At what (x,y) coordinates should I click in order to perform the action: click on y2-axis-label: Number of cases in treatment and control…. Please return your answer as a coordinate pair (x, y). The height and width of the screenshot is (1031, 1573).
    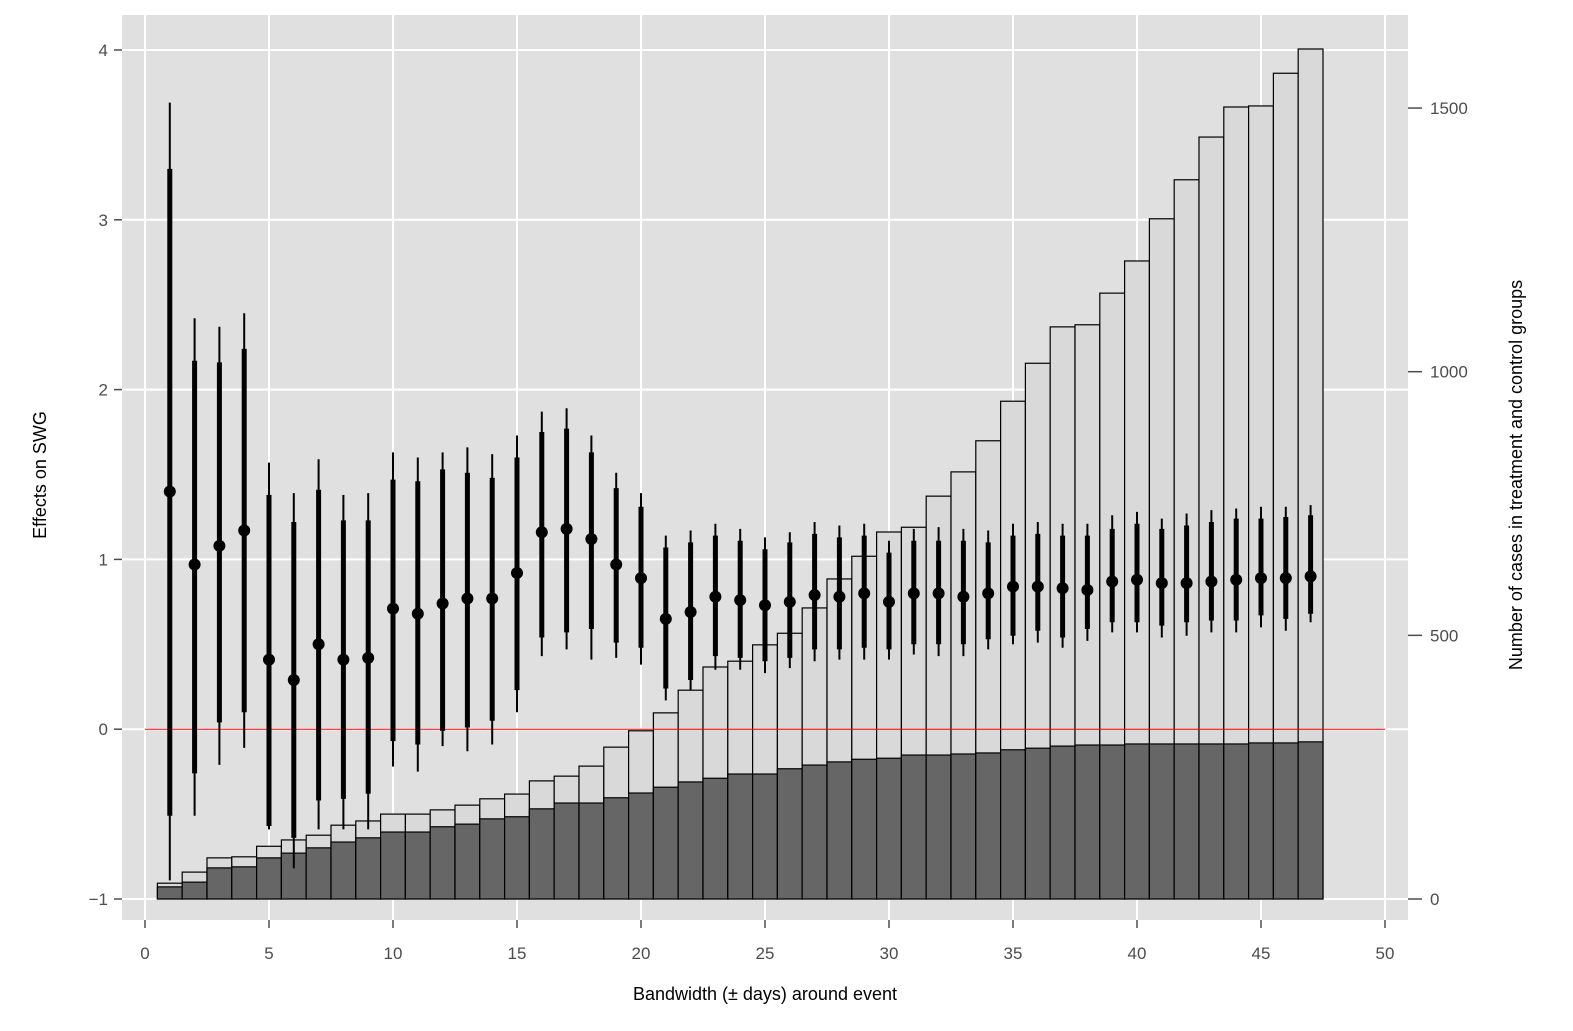
    Looking at the image, I should click on (1516, 475).